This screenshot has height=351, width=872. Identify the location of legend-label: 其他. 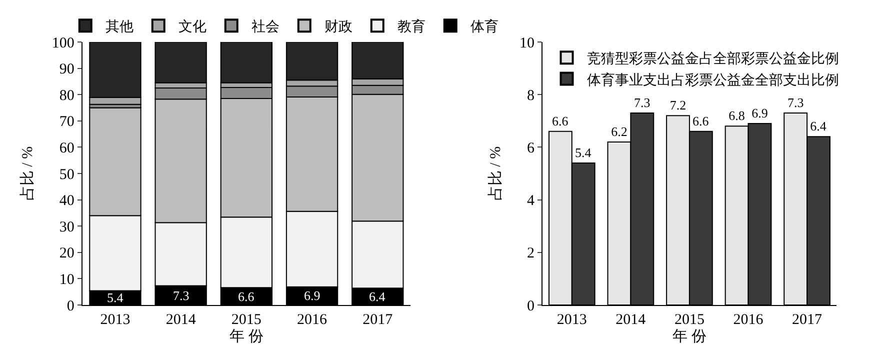
(119, 27).